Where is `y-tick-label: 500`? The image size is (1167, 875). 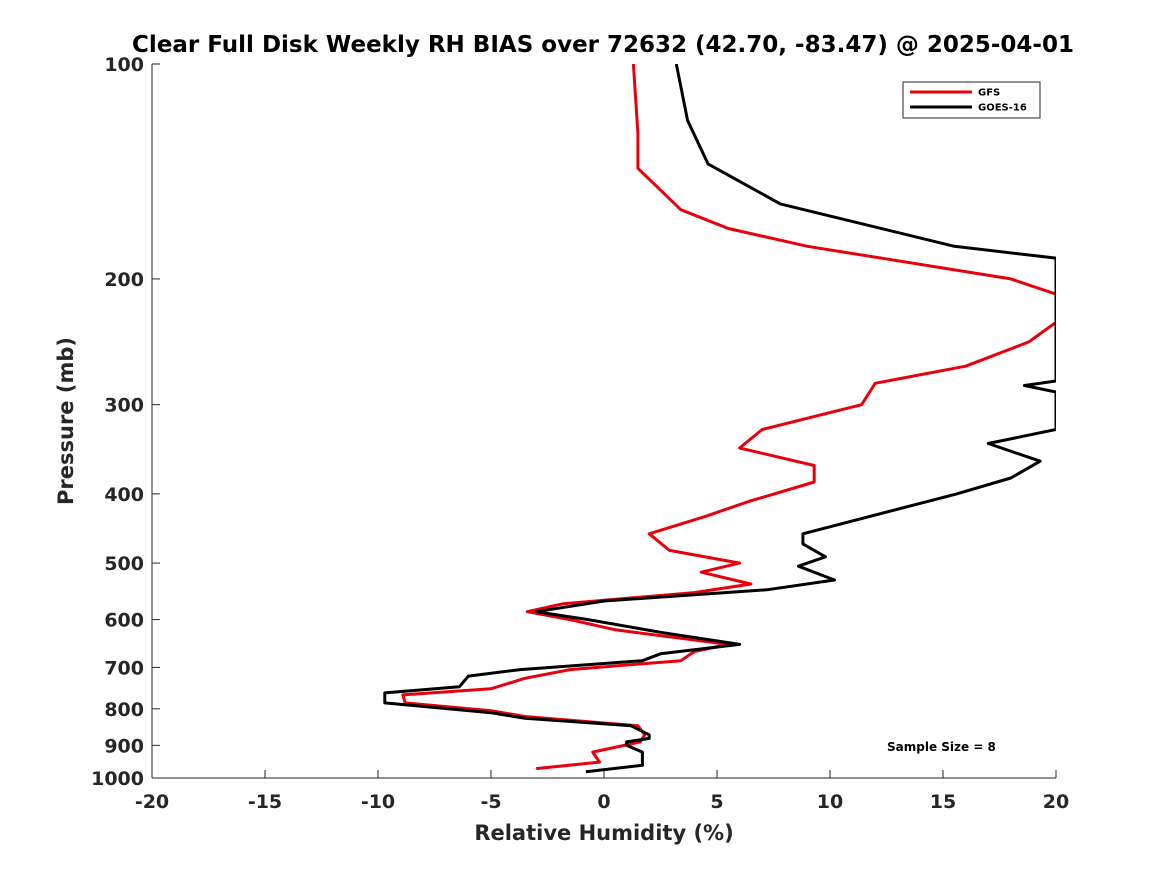
y-tick-label: 500 is located at coordinates (124, 564).